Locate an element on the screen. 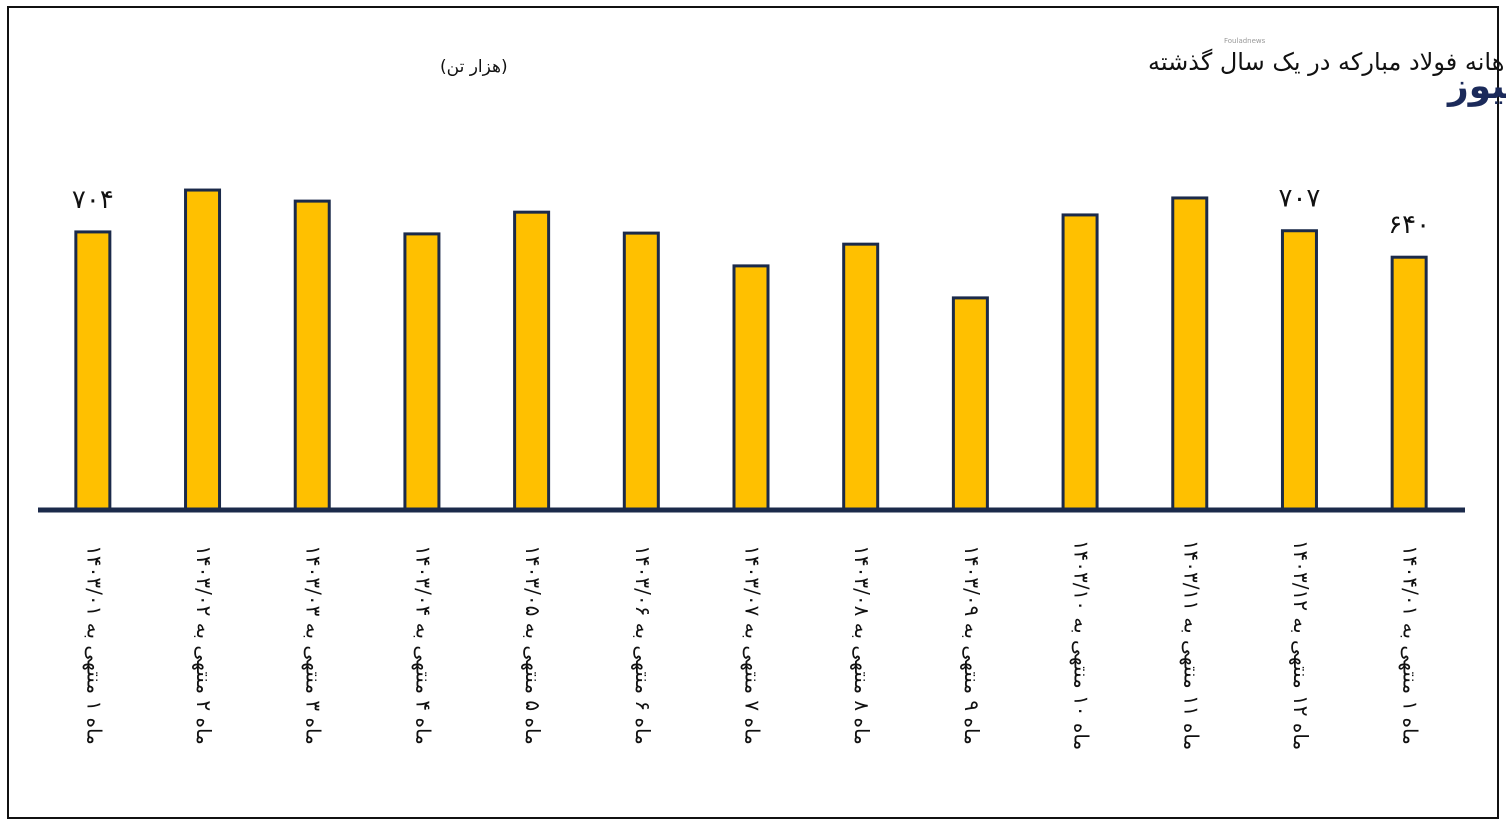  chart-subtitle: (هزار تن) is located at coordinates (474, 67).